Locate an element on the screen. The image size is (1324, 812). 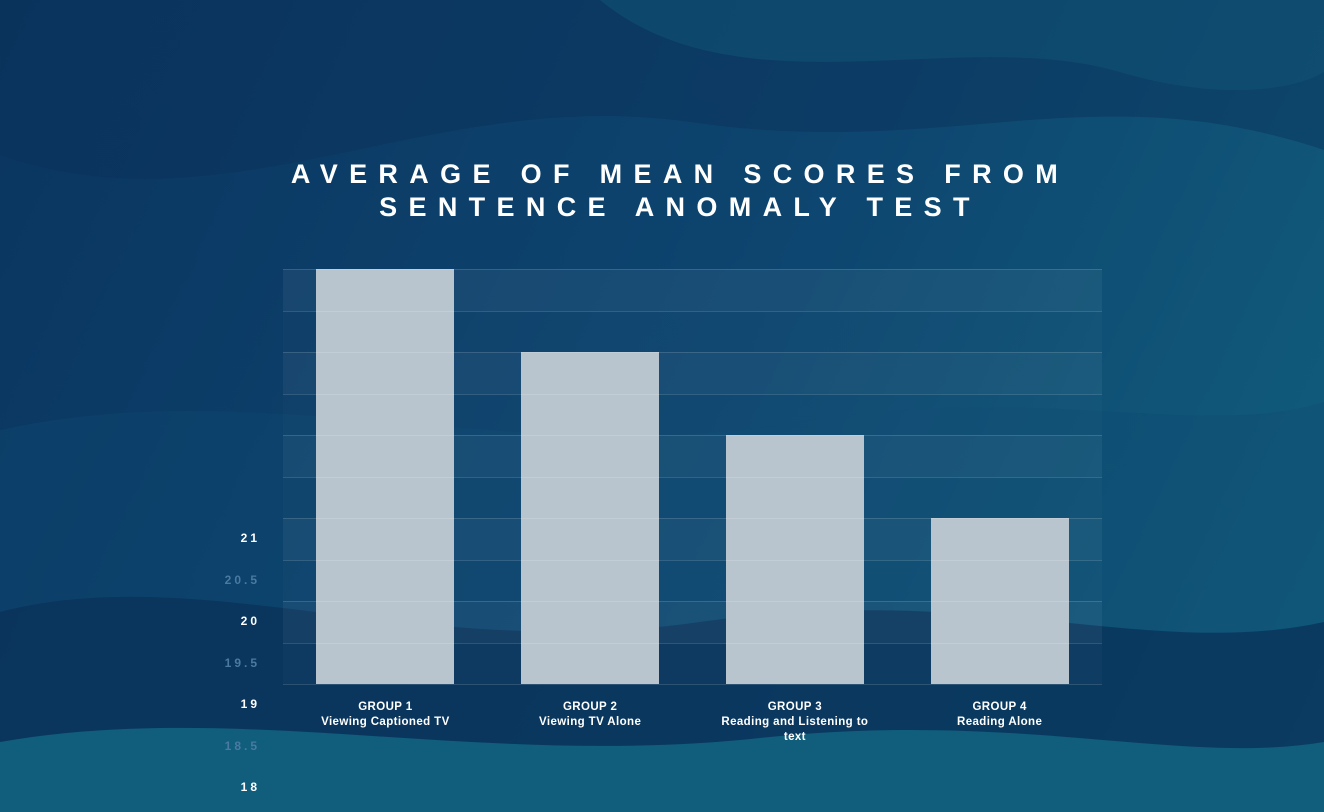
x-label-group-2: GROUP 2 Viewing TV Alone is located at coordinates (590, 722).